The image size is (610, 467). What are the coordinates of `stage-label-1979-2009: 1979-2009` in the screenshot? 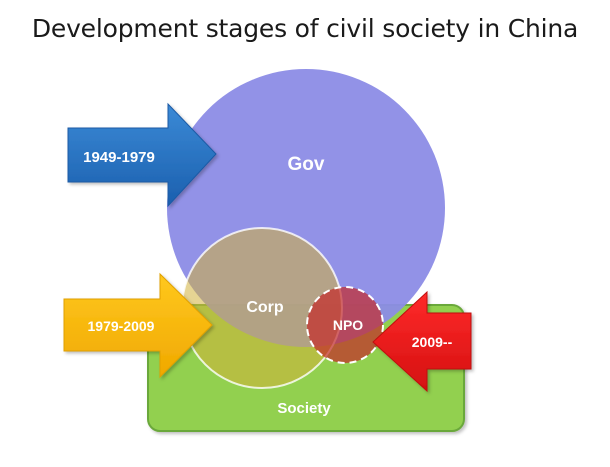 It's located at (121, 326).